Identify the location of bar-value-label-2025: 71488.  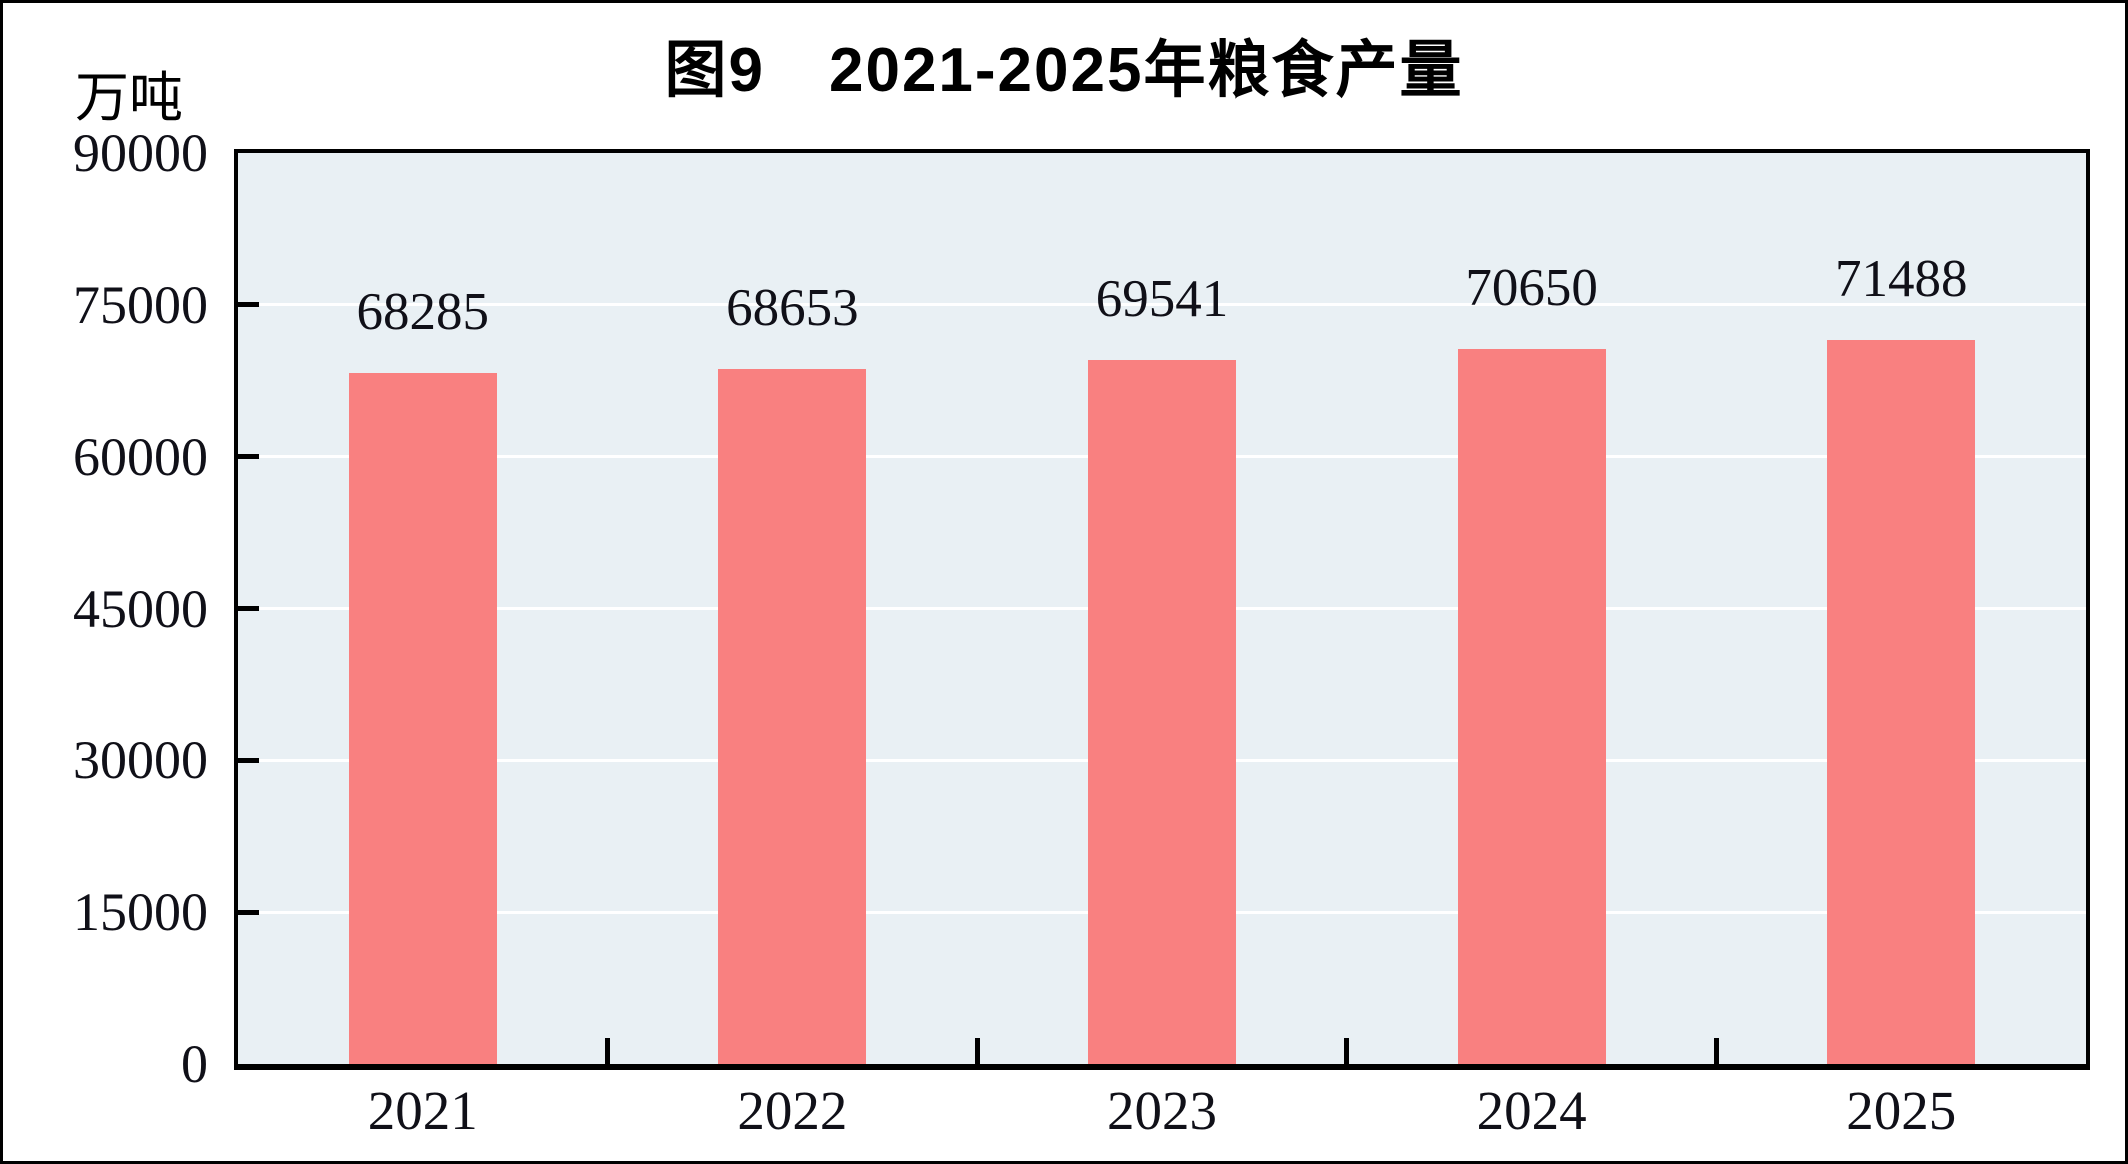
(1901, 279).